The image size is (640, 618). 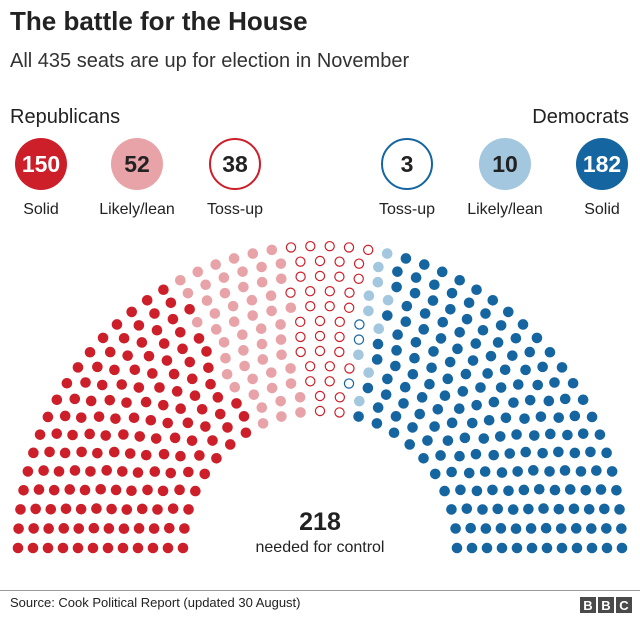 I want to click on control-threshold-label: needed for control, so click(x=320, y=547).